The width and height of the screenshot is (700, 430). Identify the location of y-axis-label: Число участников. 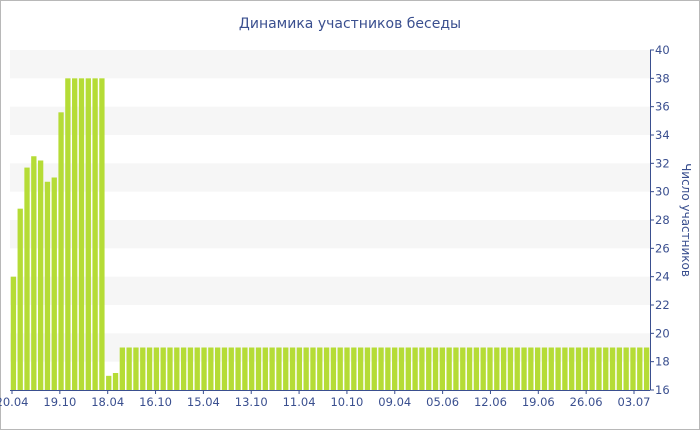
(686, 220).